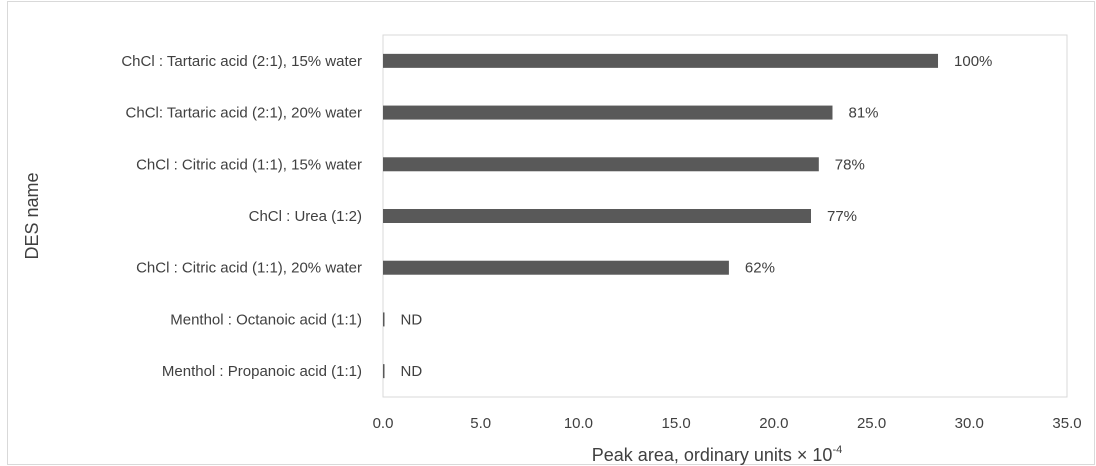 This screenshot has height=466, width=1096. What do you see at coordinates (305, 216) in the screenshot?
I see `category-label: ChCl : Urea (1:2)` at bounding box center [305, 216].